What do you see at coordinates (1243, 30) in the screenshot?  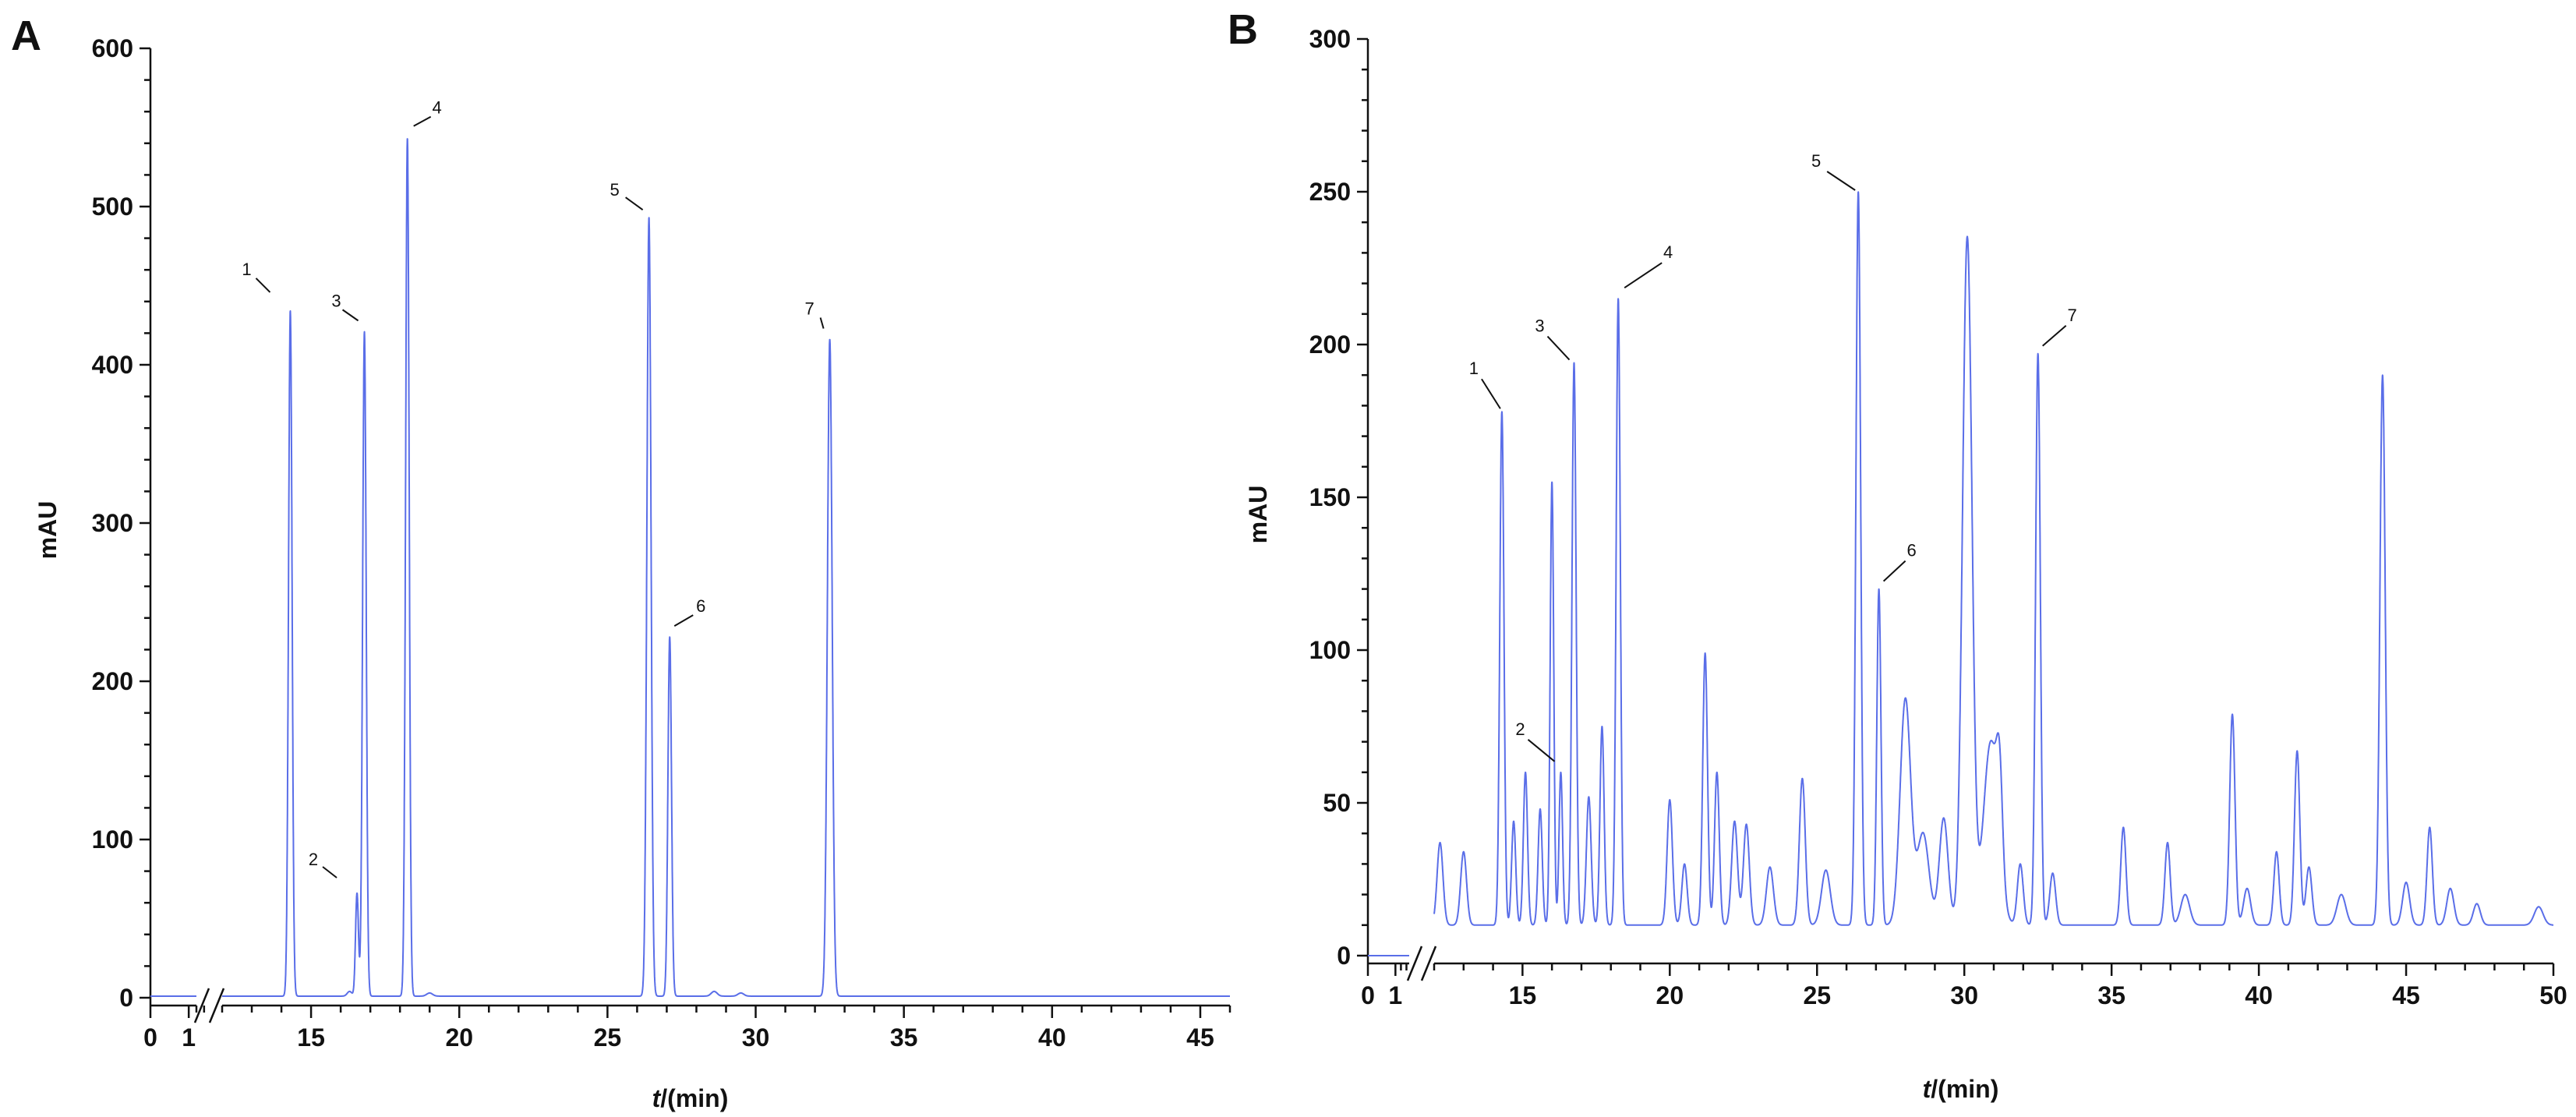 I see `panel-letter-b: B` at bounding box center [1243, 30].